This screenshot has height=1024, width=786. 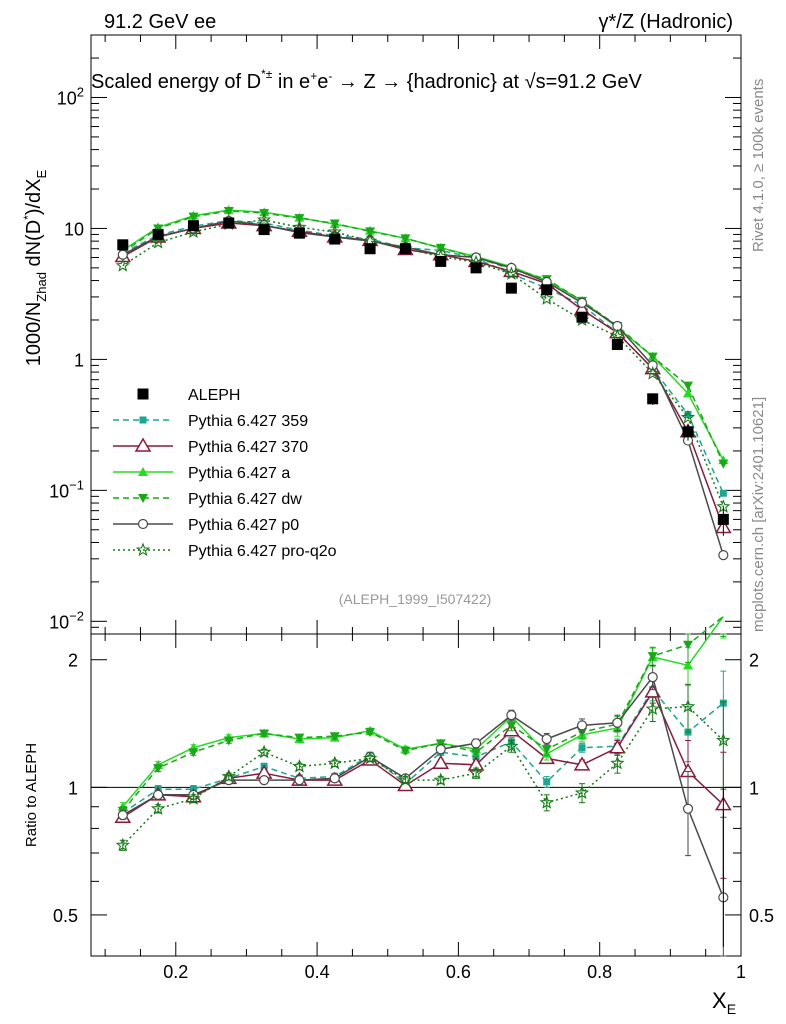 What do you see at coordinates (248, 421) in the screenshot?
I see `legend-label: Pythia 6.427 359` at bounding box center [248, 421].